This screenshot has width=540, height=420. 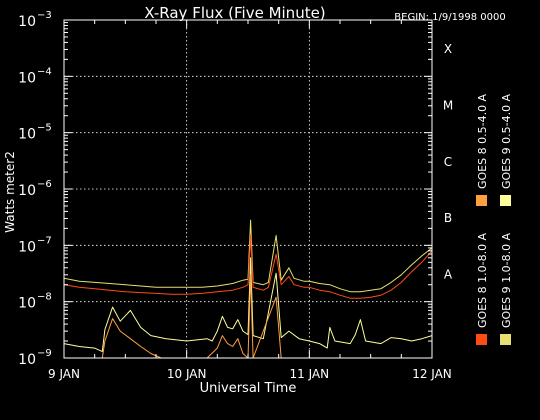 I want to click on y-tick-exponent: −7, so click(x=44, y=240).